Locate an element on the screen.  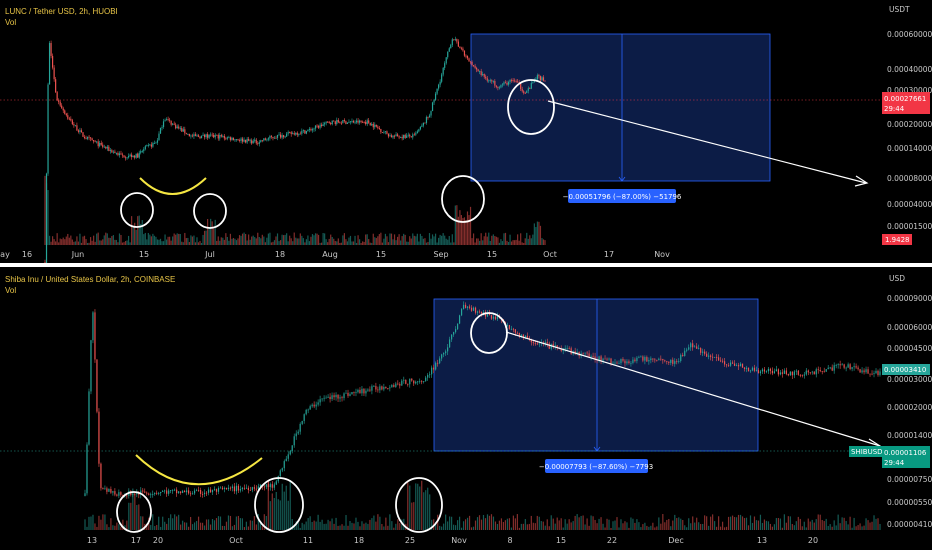
lunc-measure-box is located at coordinates (620, 107).